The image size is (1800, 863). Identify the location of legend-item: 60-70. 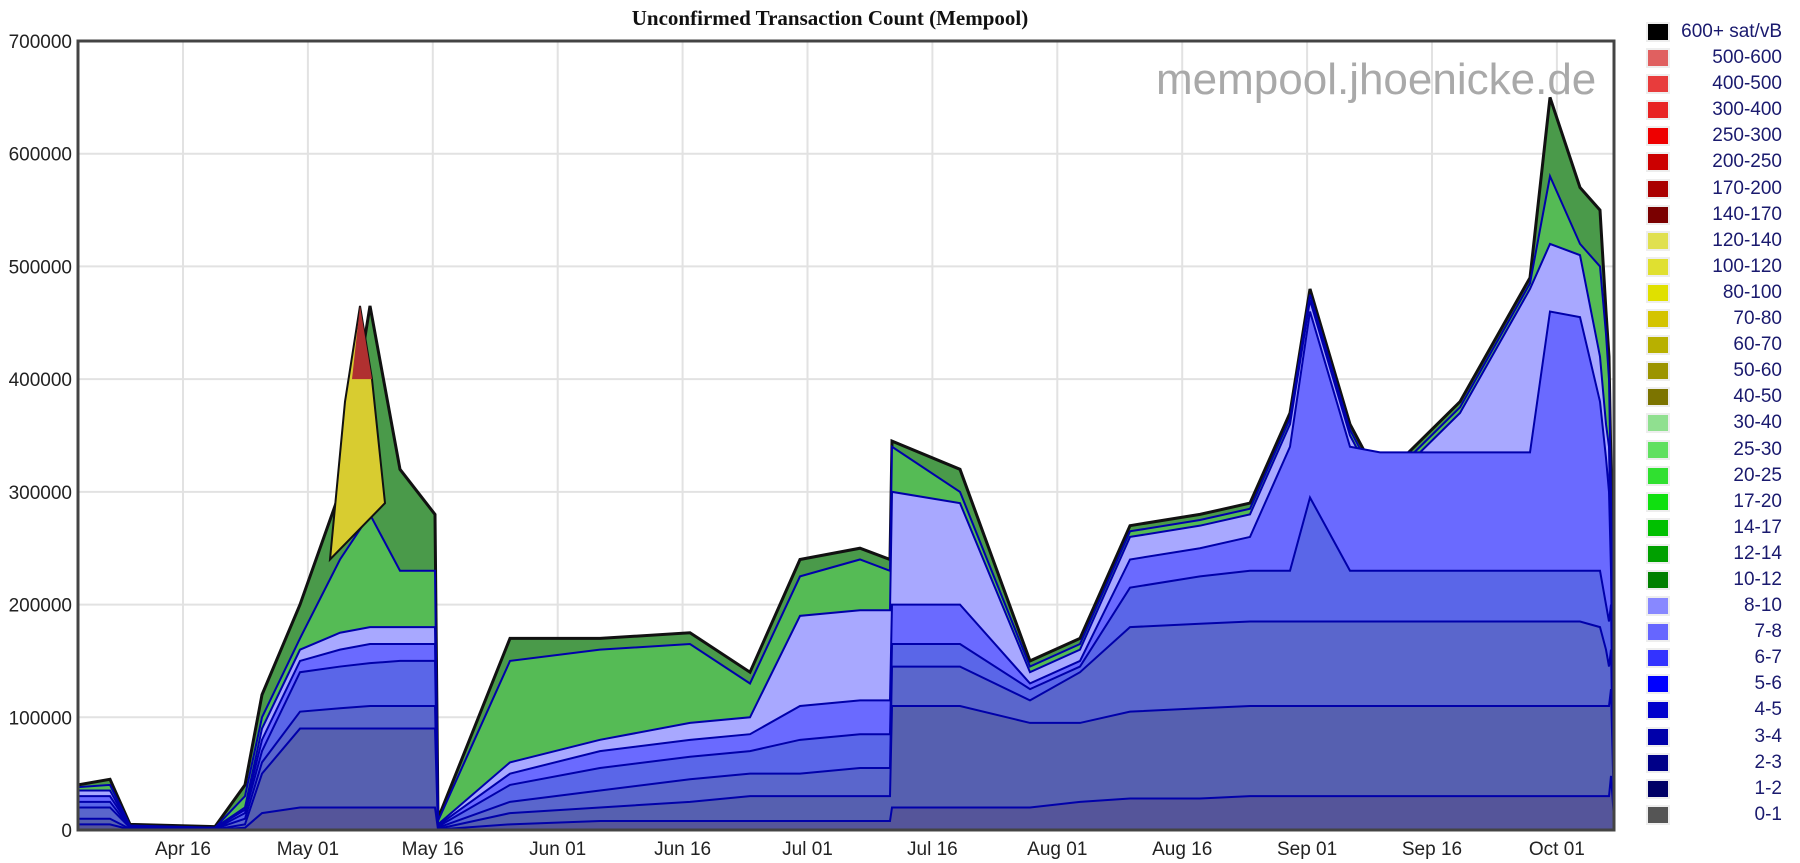
(1715, 346).